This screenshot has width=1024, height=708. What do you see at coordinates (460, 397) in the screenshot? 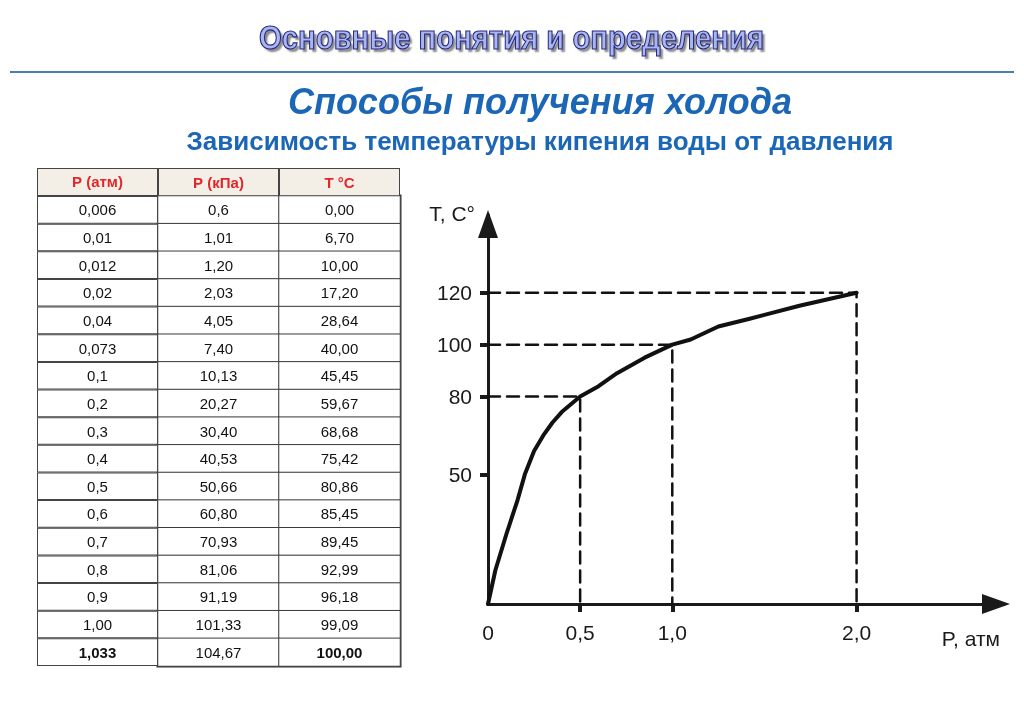
I see `y-tick-label: 80` at bounding box center [460, 397].